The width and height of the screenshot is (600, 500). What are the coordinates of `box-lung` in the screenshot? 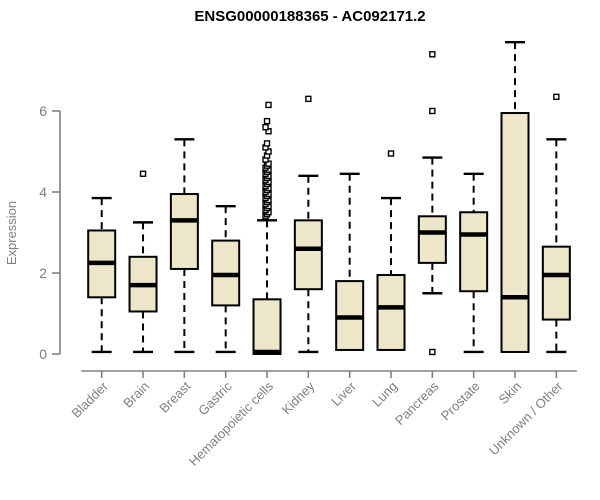 It's located at (391, 312).